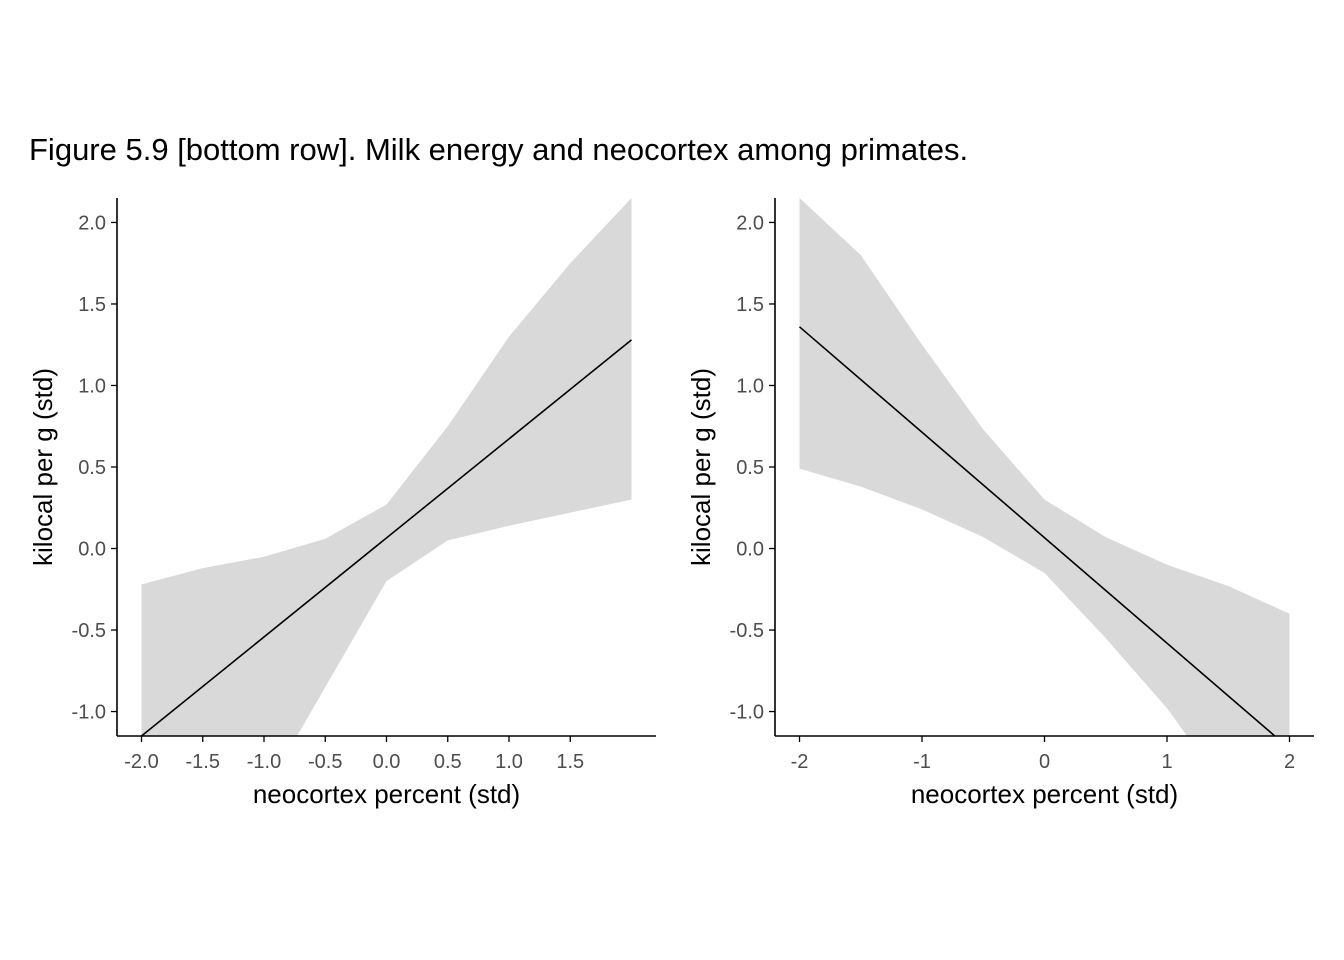 The height and width of the screenshot is (960, 1344). What do you see at coordinates (264, 762) in the screenshot?
I see `x-tick-label: -1.0` at bounding box center [264, 762].